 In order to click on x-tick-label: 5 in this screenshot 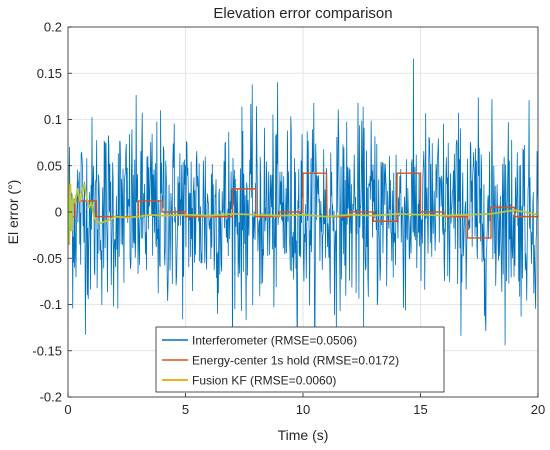, I will do `click(185, 409)`.